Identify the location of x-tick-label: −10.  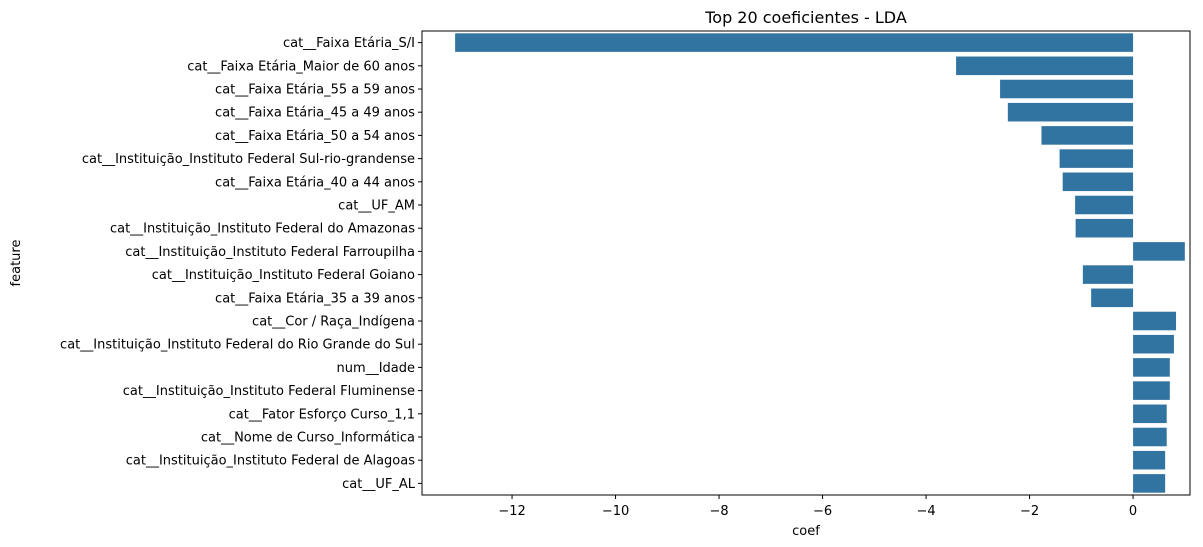
(615, 511).